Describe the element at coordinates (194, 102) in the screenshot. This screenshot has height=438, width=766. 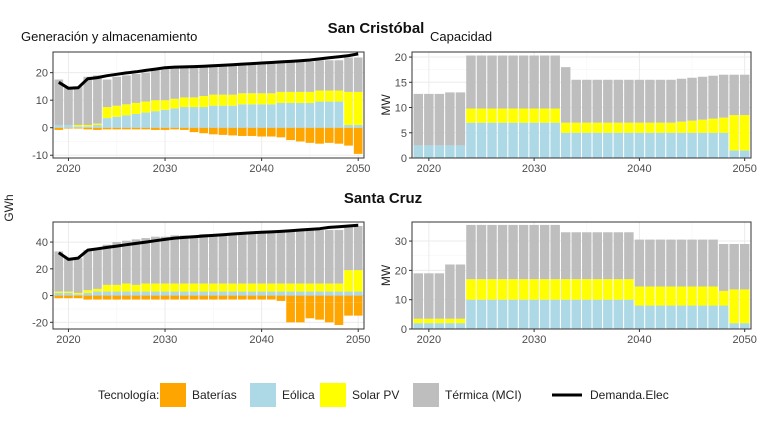
I see `bar-solar-pv-2033` at that location.